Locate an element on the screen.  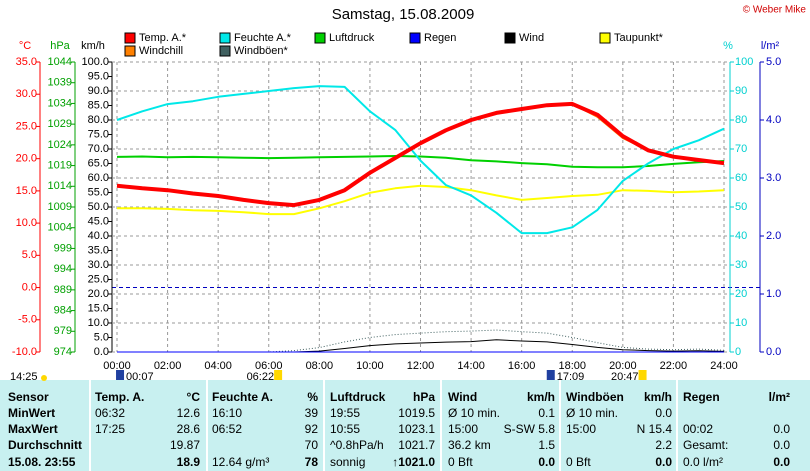
y-tick-label: 1034 is located at coordinates (60, 103).